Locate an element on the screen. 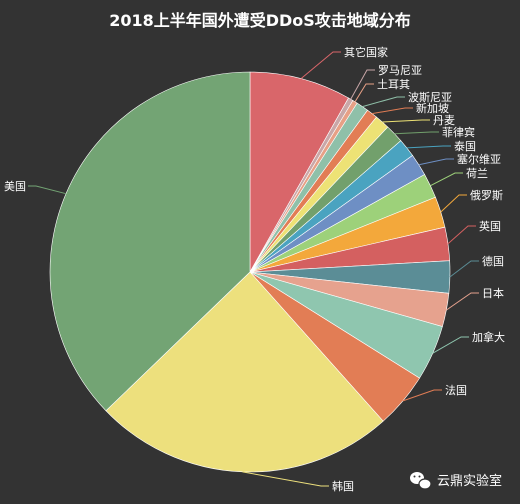 Image resolution: width=520 pixels, height=504 pixels. slice-label: 丹麦 is located at coordinates (444, 120).